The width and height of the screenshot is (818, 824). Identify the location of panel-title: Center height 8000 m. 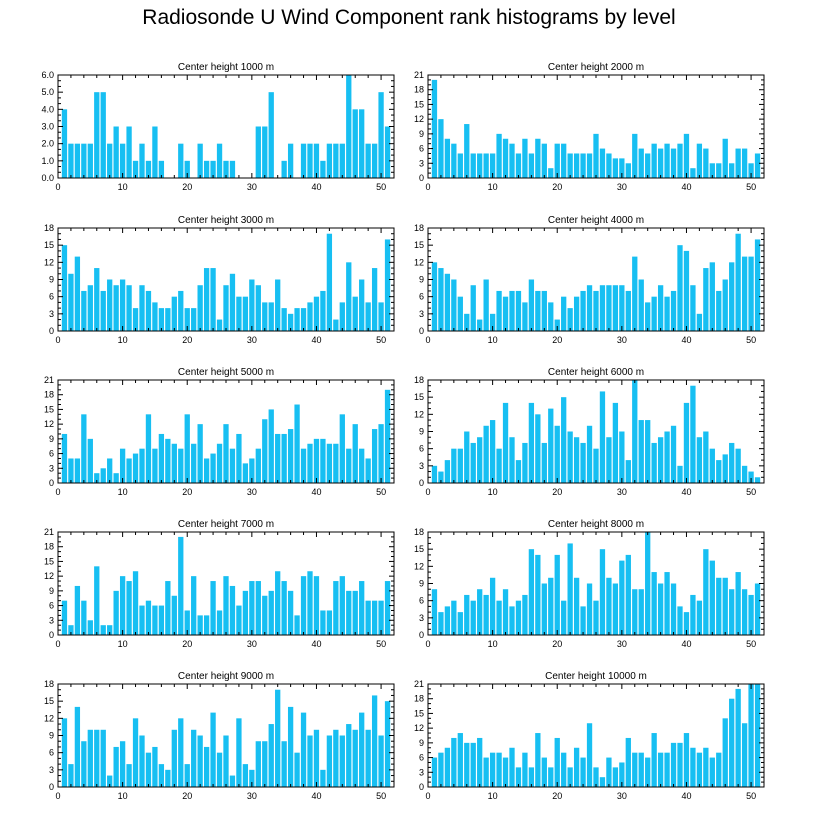
(596, 524).